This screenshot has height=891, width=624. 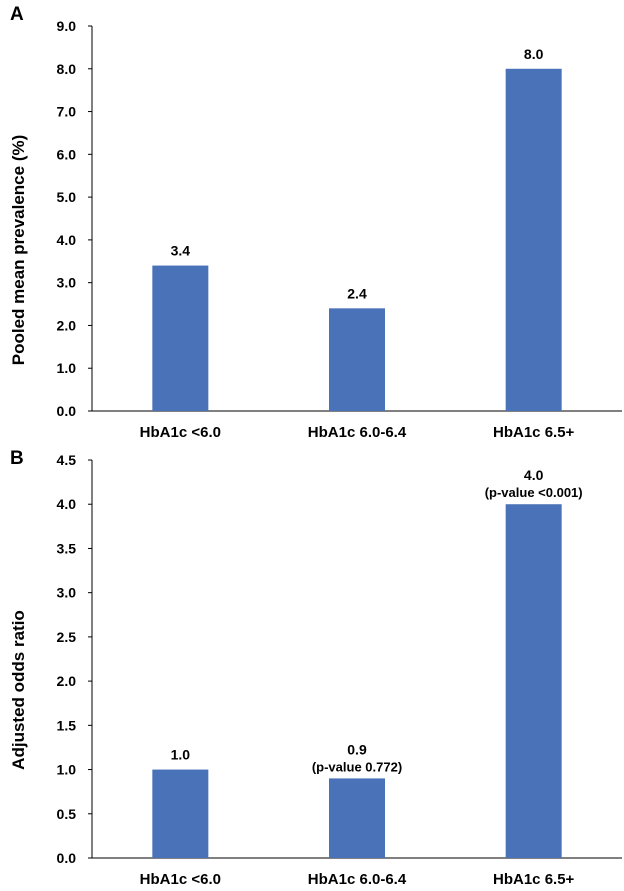 I want to click on panel-a-y-tick-label: 6.0, so click(x=67, y=154).